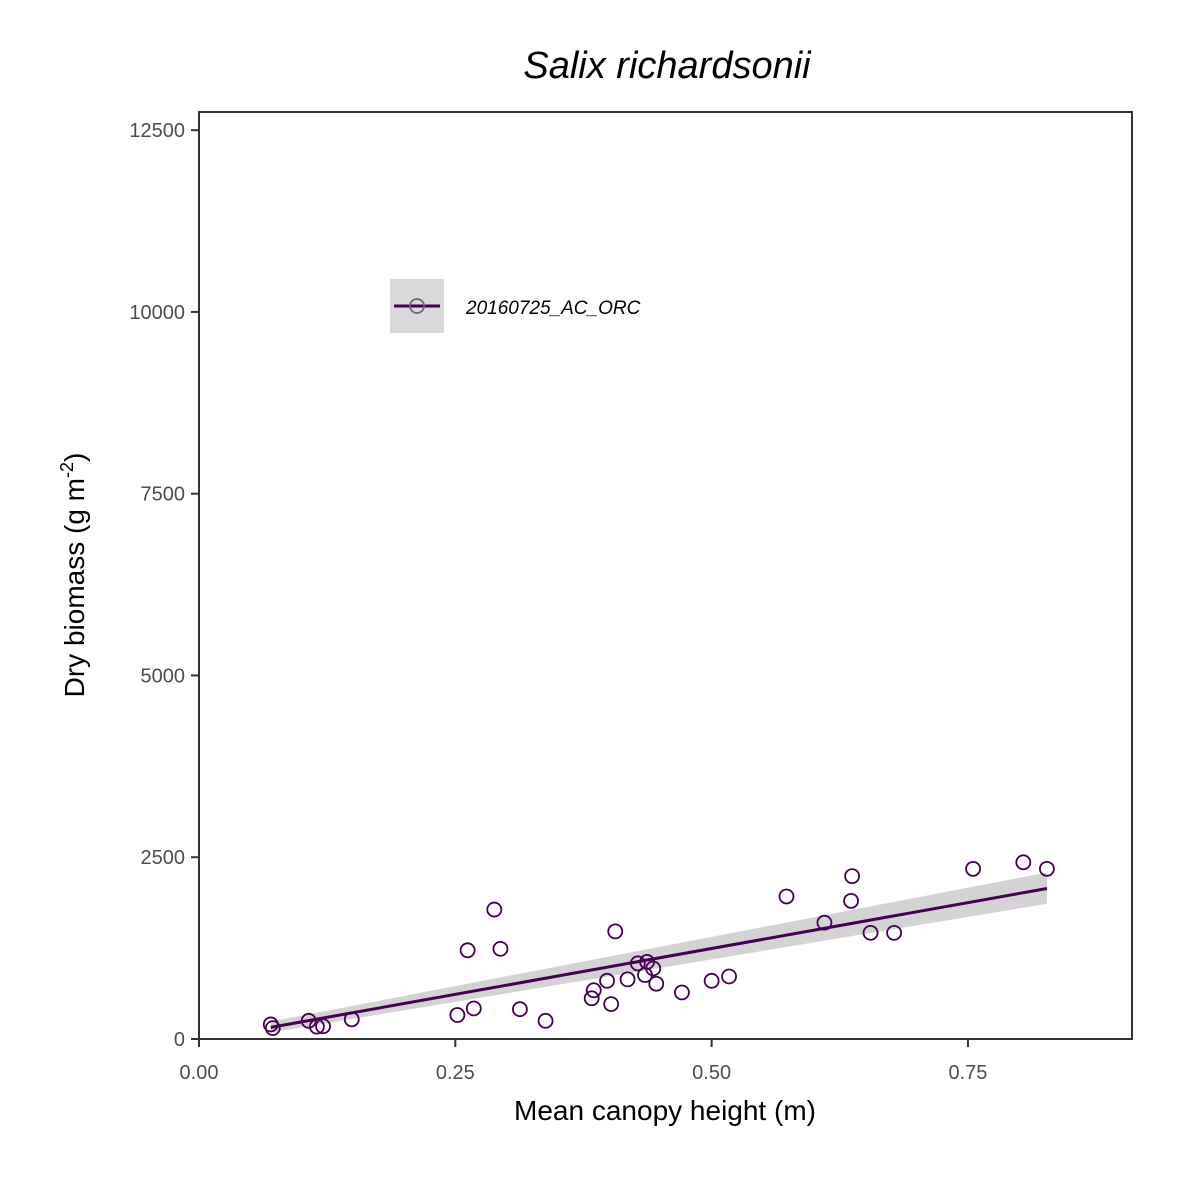 This screenshot has height=1181, width=1181. Describe the element at coordinates (157, 131) in the screenshot. I see `y-tick-label: 12500` at that location.